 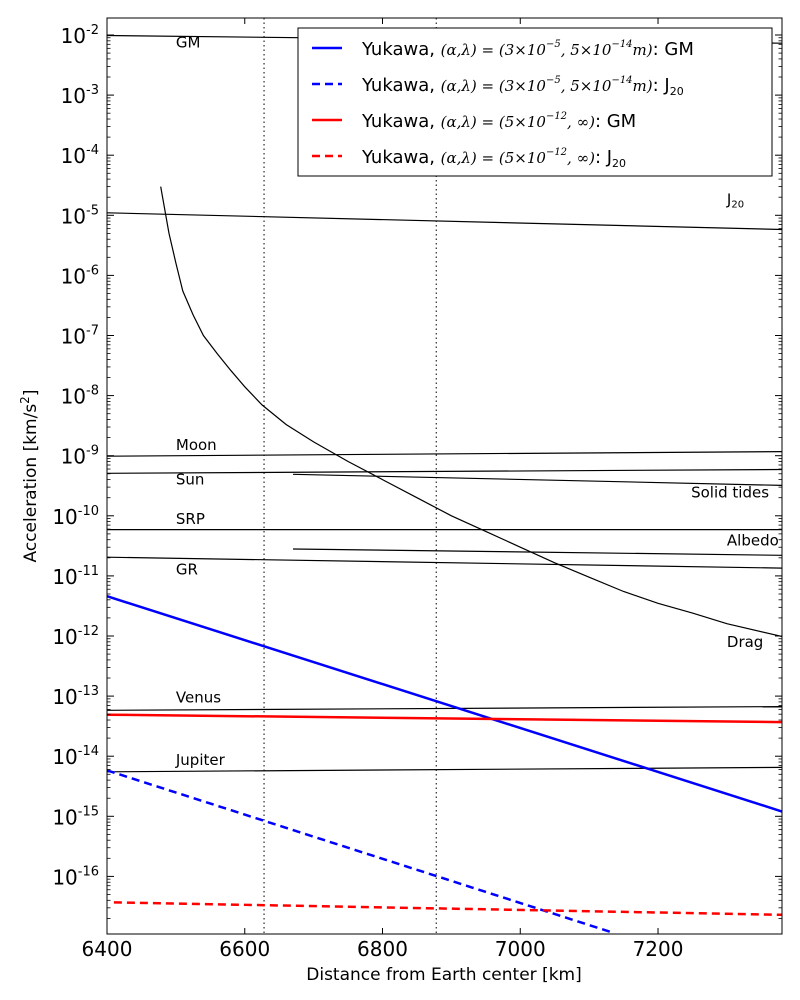 What do you see at coordinates (80, 396) in the screenshot?
I see `y-tick-label: 10⁻⁸` at bounding box center [80, 396].